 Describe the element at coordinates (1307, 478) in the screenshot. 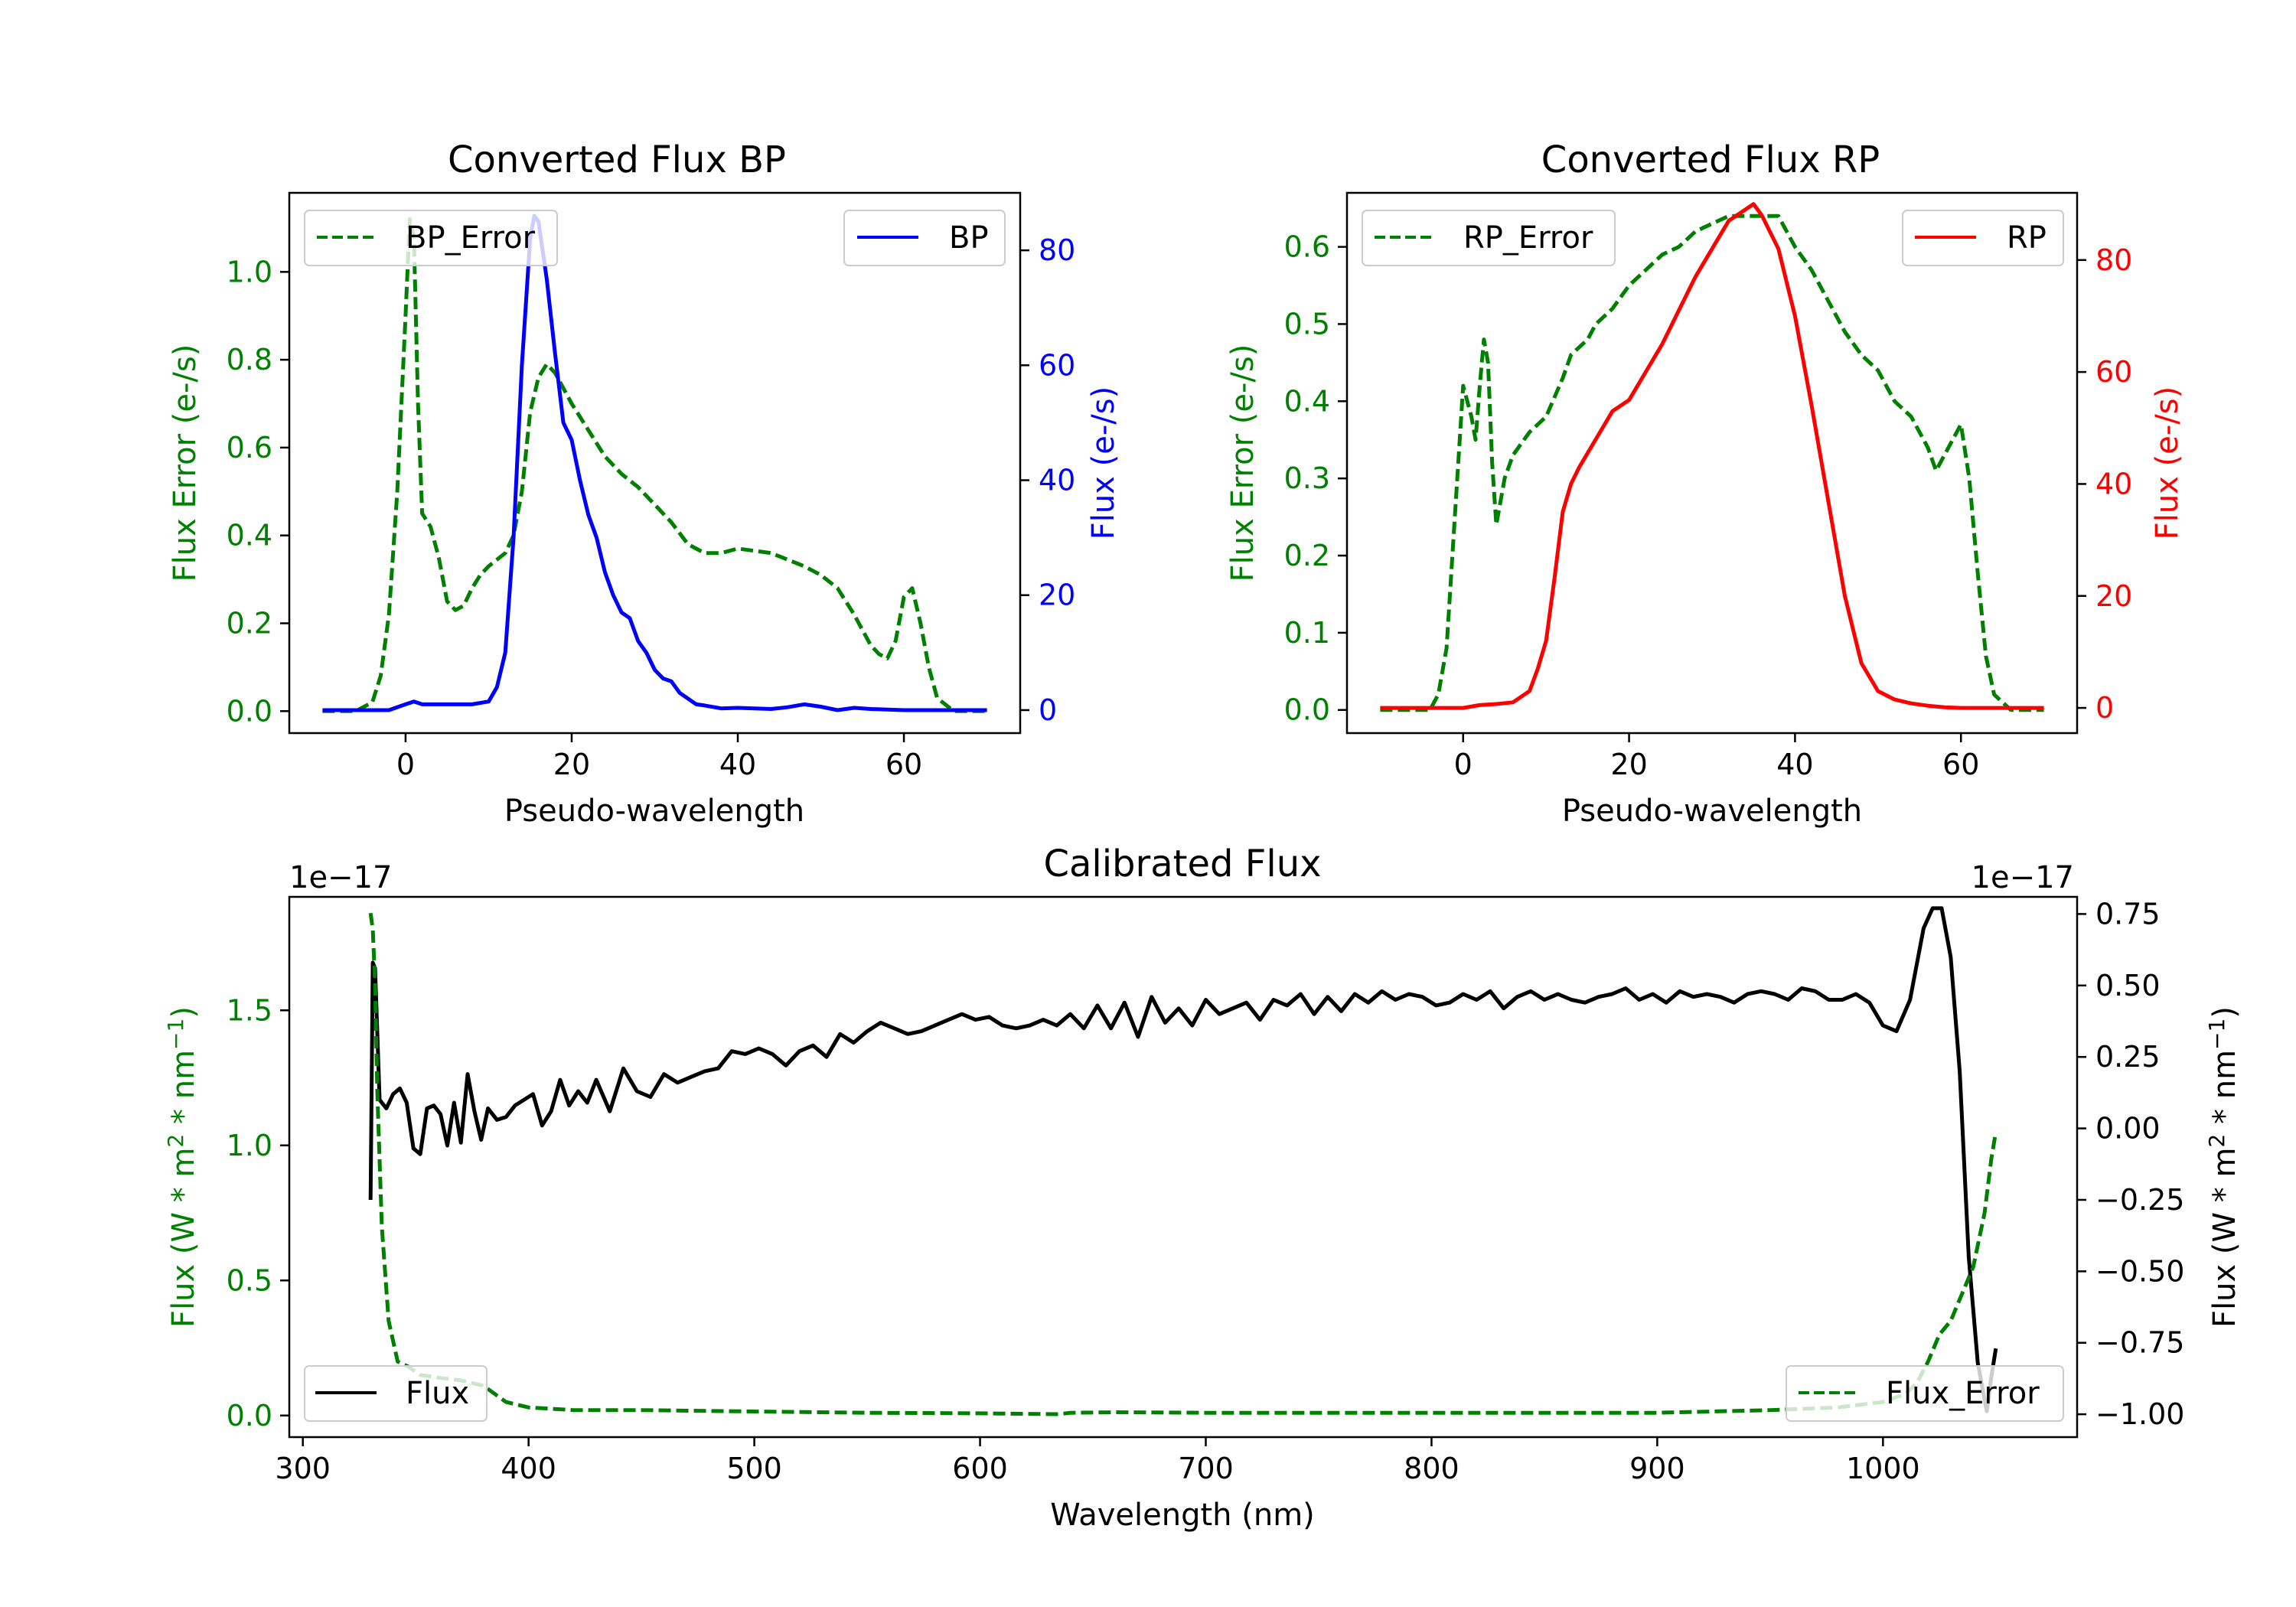

I see `rp-ytick-left-label: 0.3` at that location.